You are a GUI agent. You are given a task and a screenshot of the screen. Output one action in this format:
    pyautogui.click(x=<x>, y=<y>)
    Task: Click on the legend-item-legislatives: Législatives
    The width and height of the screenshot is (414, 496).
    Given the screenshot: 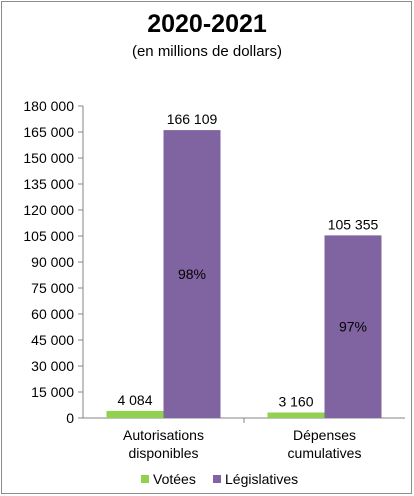 What is the action you would take?
    pyautogui.click(x=255, y=479)
    